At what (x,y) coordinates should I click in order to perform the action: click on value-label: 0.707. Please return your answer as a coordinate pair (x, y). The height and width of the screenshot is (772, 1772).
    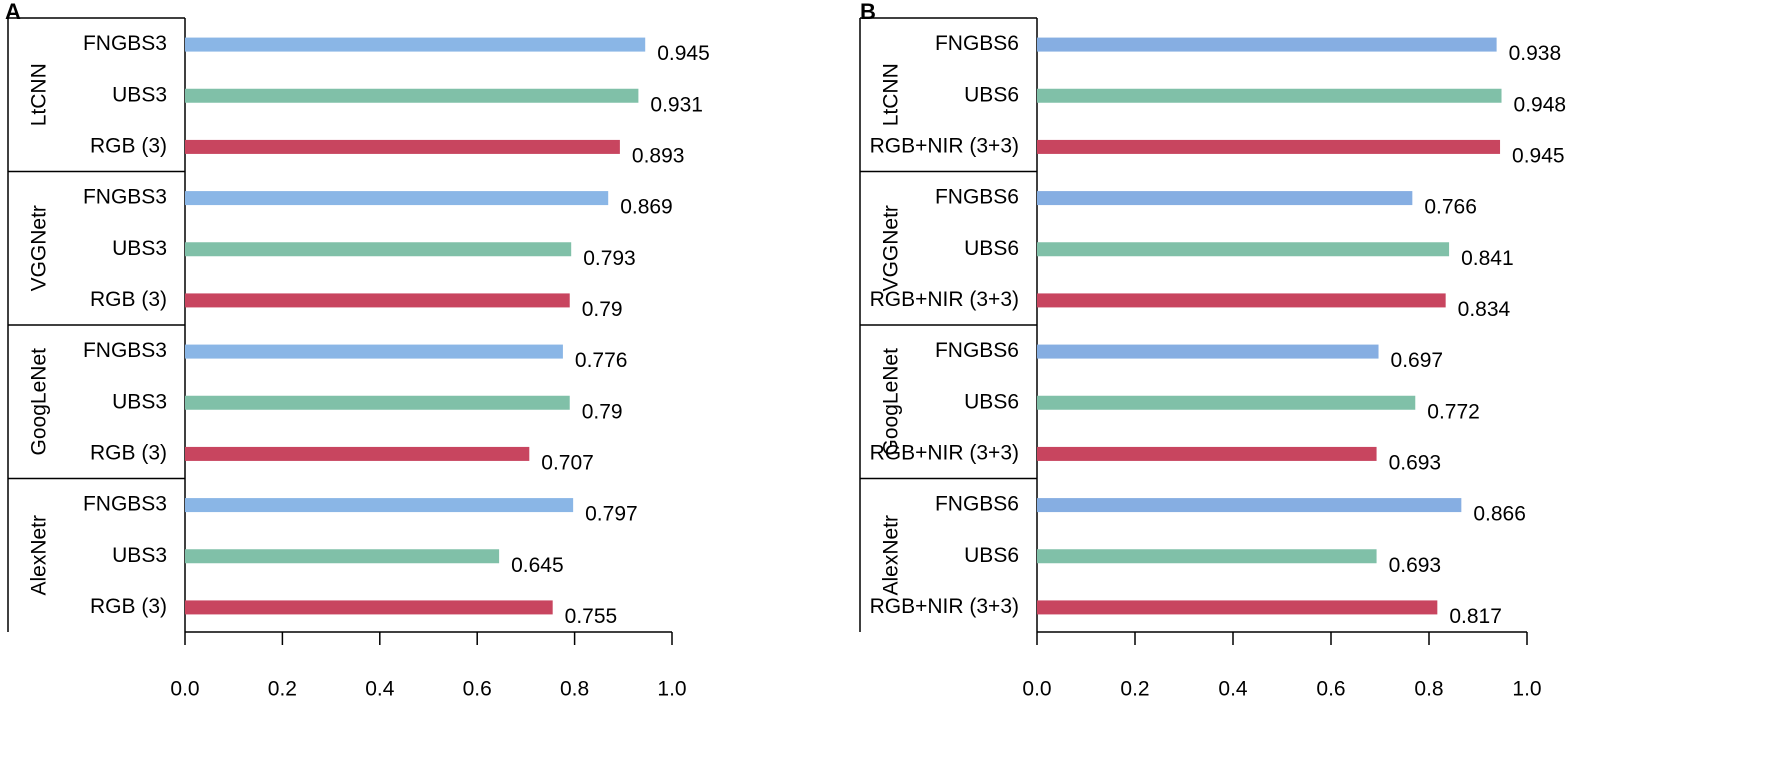
    Looking at the image, I should click on (567, 462).